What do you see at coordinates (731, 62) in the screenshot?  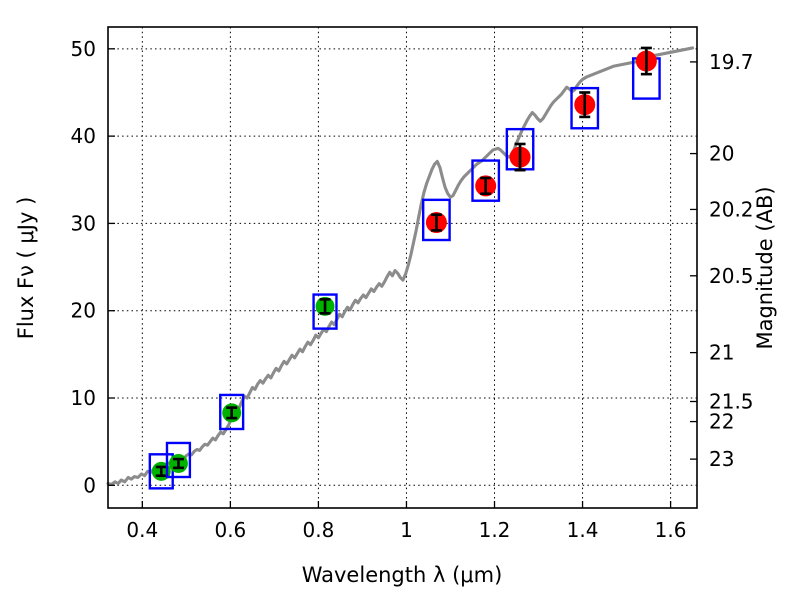 I see `y2-tick-label: 19.7` at bounding box center [731, 62].